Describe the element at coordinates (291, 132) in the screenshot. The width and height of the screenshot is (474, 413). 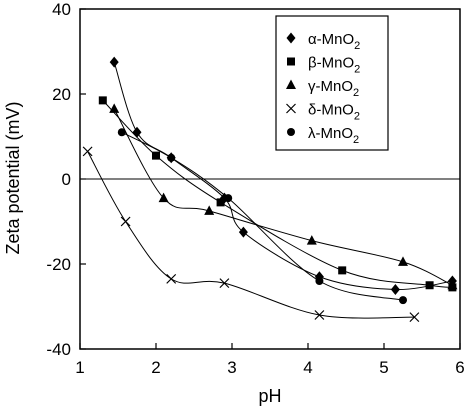
I see `legend-marker-circle` at that location.